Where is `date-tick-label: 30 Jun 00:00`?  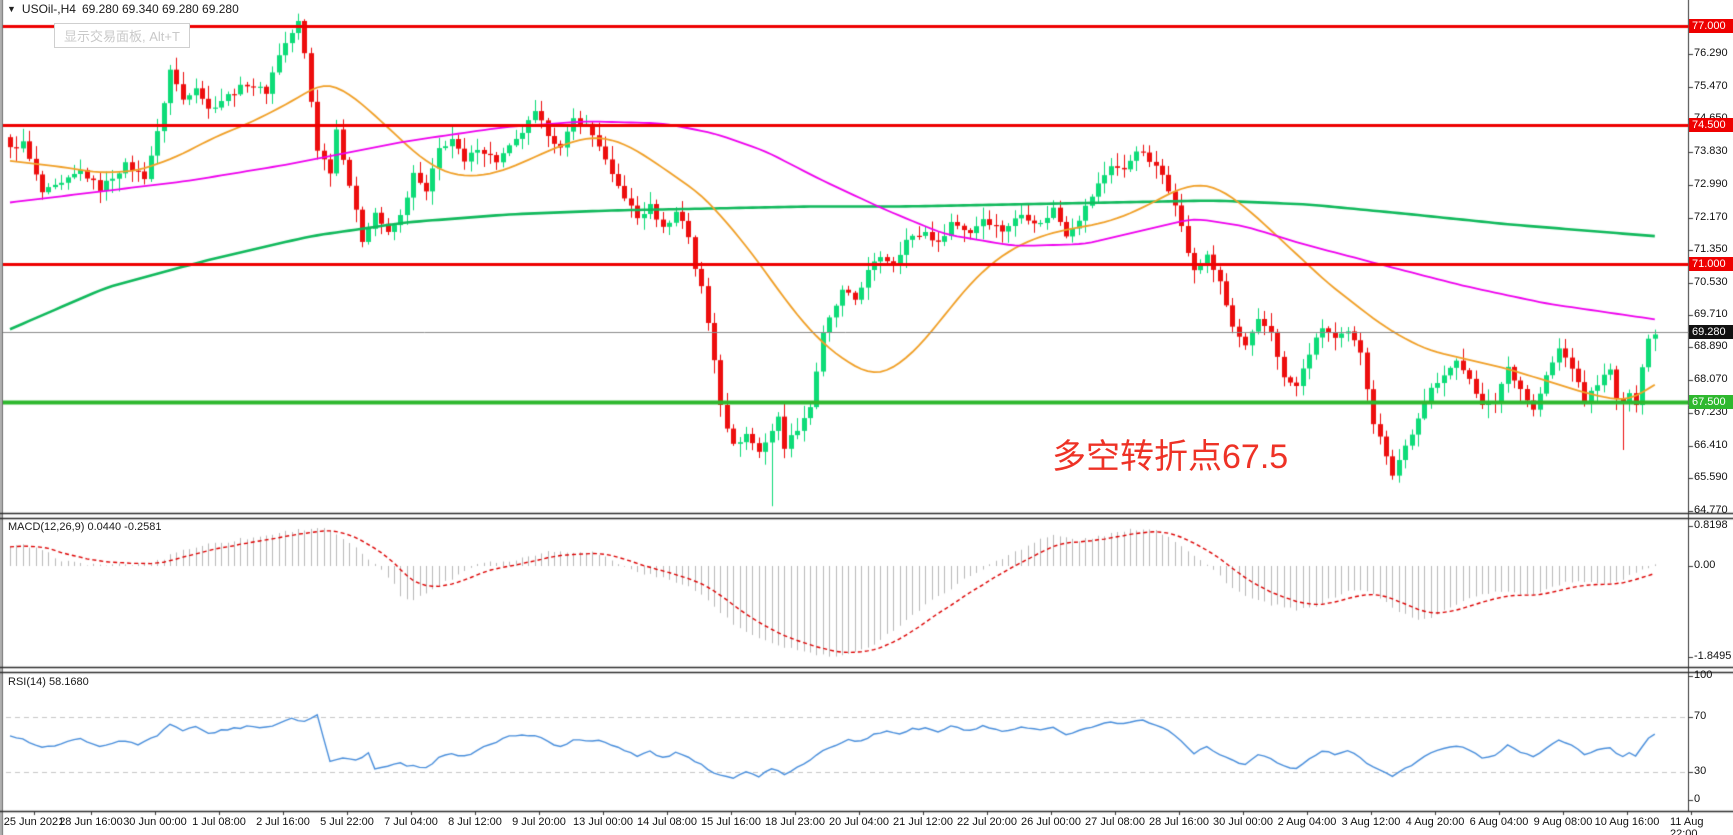
date-tick-label: 30 Jun 00:00 is located at coordinates (155, 822).